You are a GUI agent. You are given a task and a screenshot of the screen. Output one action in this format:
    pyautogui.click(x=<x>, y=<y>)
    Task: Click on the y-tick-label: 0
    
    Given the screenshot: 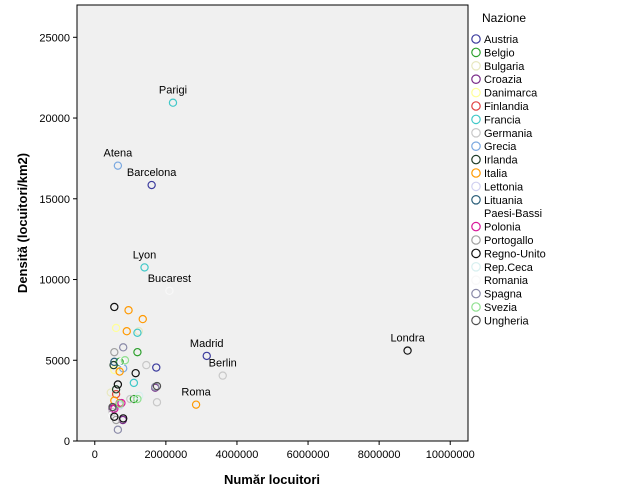 What is the action you would take?
    pyautogui.click(x=67, y=442)
    